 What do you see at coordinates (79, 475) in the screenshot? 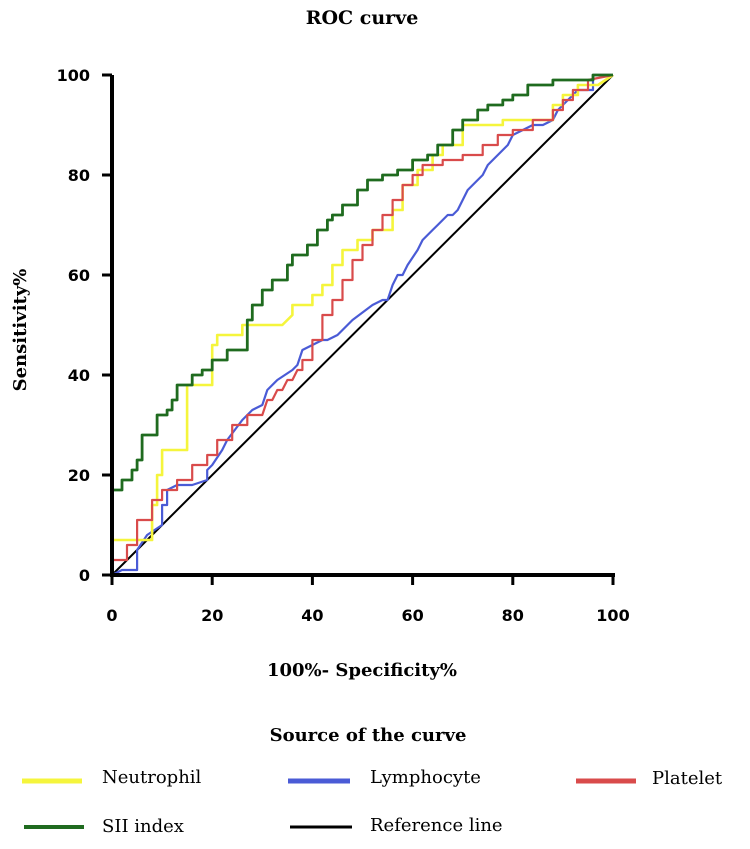
I see `y-tick-label: 20` at bounding box center [79, 475].